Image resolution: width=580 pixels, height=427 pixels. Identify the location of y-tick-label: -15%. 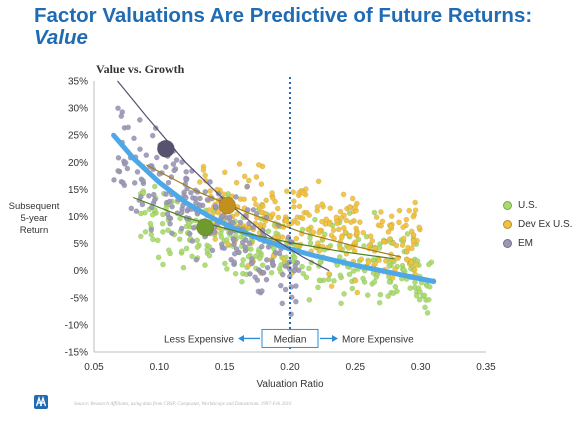
(76, 353).